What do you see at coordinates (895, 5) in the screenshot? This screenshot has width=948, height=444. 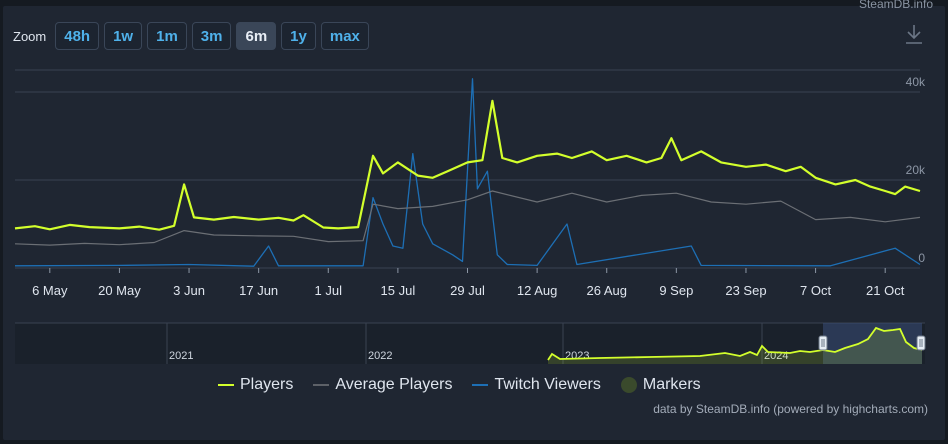 I see `credit-top: SteamDB.info` at bounding box center [895, 5].